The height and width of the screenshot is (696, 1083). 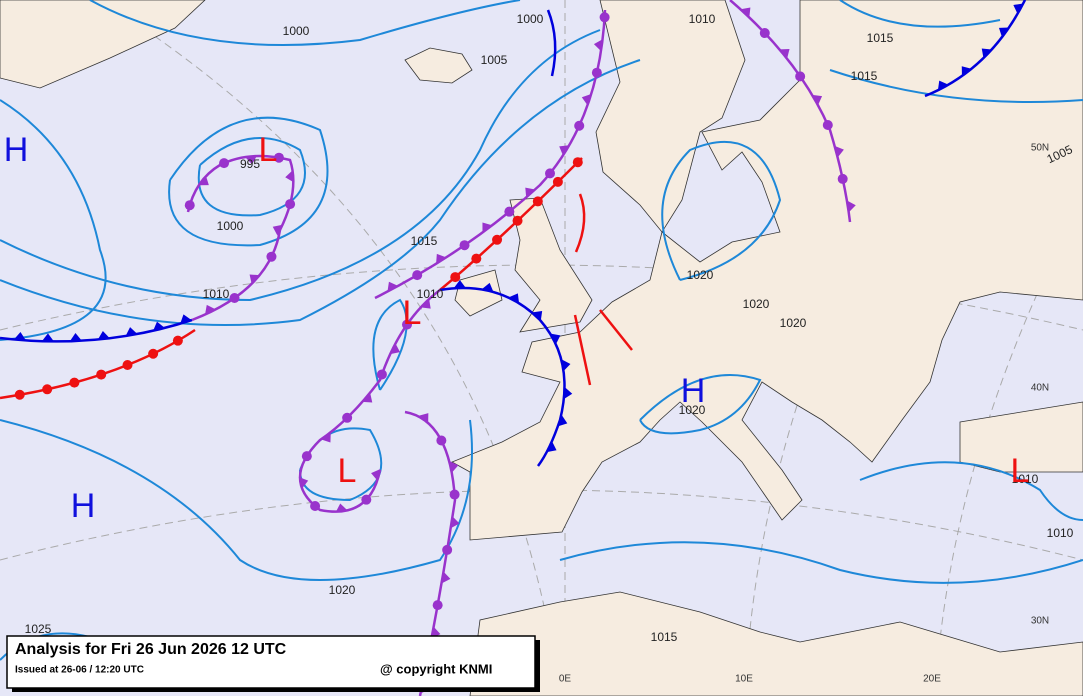 I want to click on occluded-front, so click(x=369, y=401).